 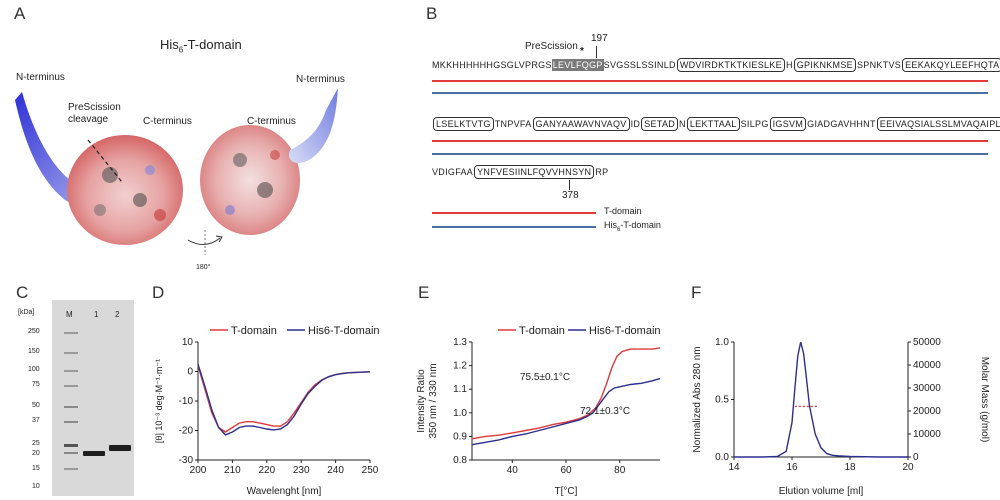 I want to click on y-right-tick-label: 20000, so click(x=927, y=411).